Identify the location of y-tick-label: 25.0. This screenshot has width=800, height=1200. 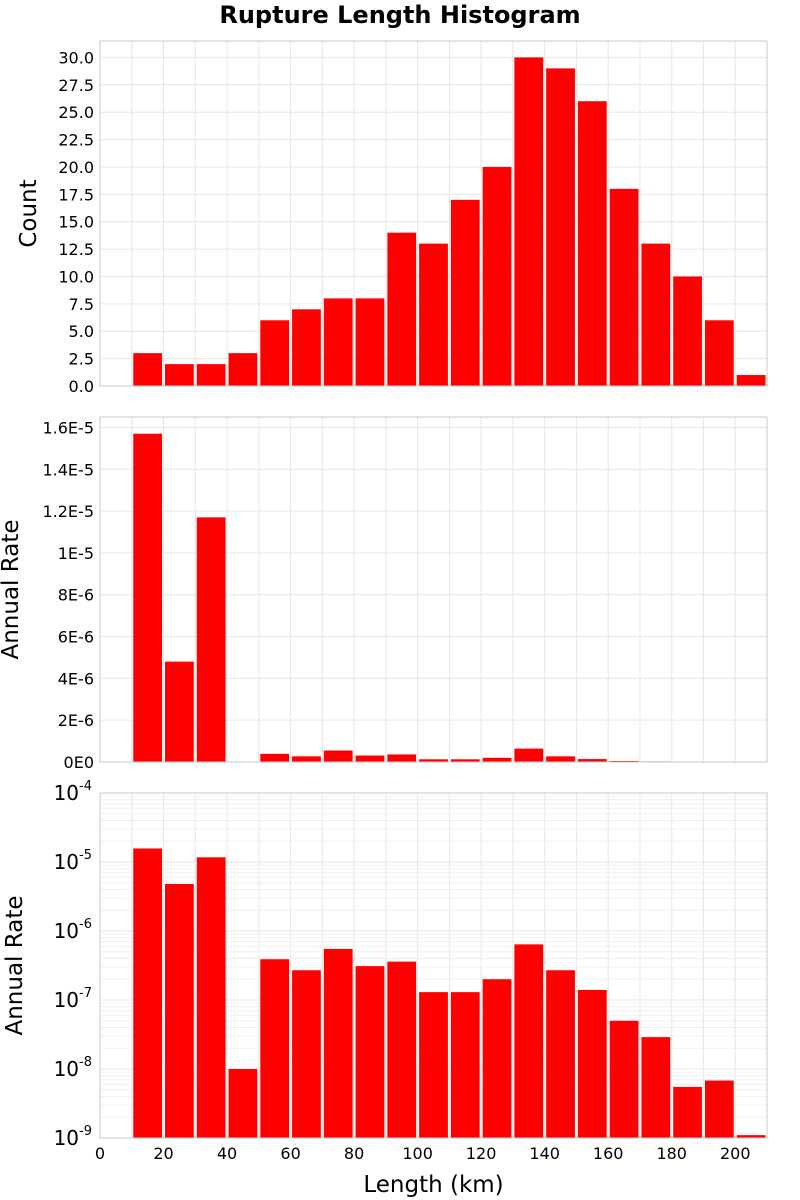
(76, 112).